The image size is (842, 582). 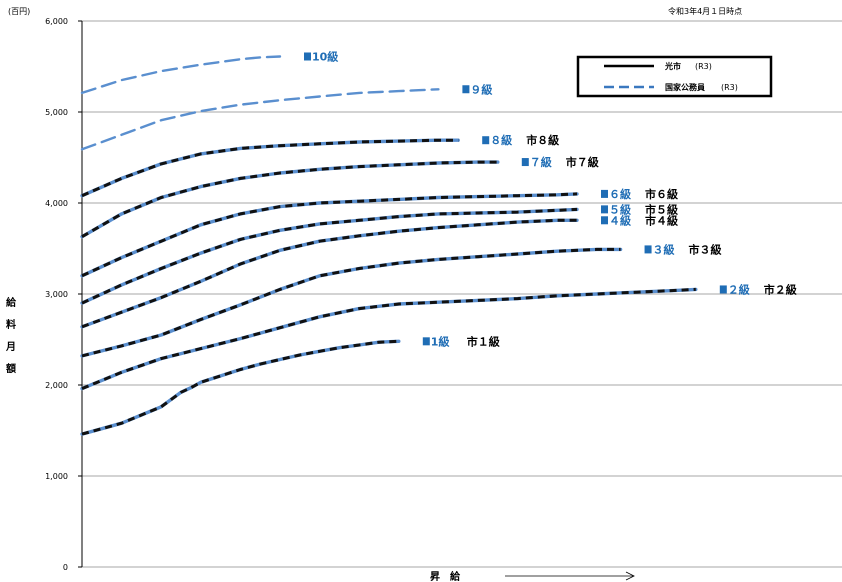 I want to click on y-tick-label: 4,000, so click(x=56, y=203).